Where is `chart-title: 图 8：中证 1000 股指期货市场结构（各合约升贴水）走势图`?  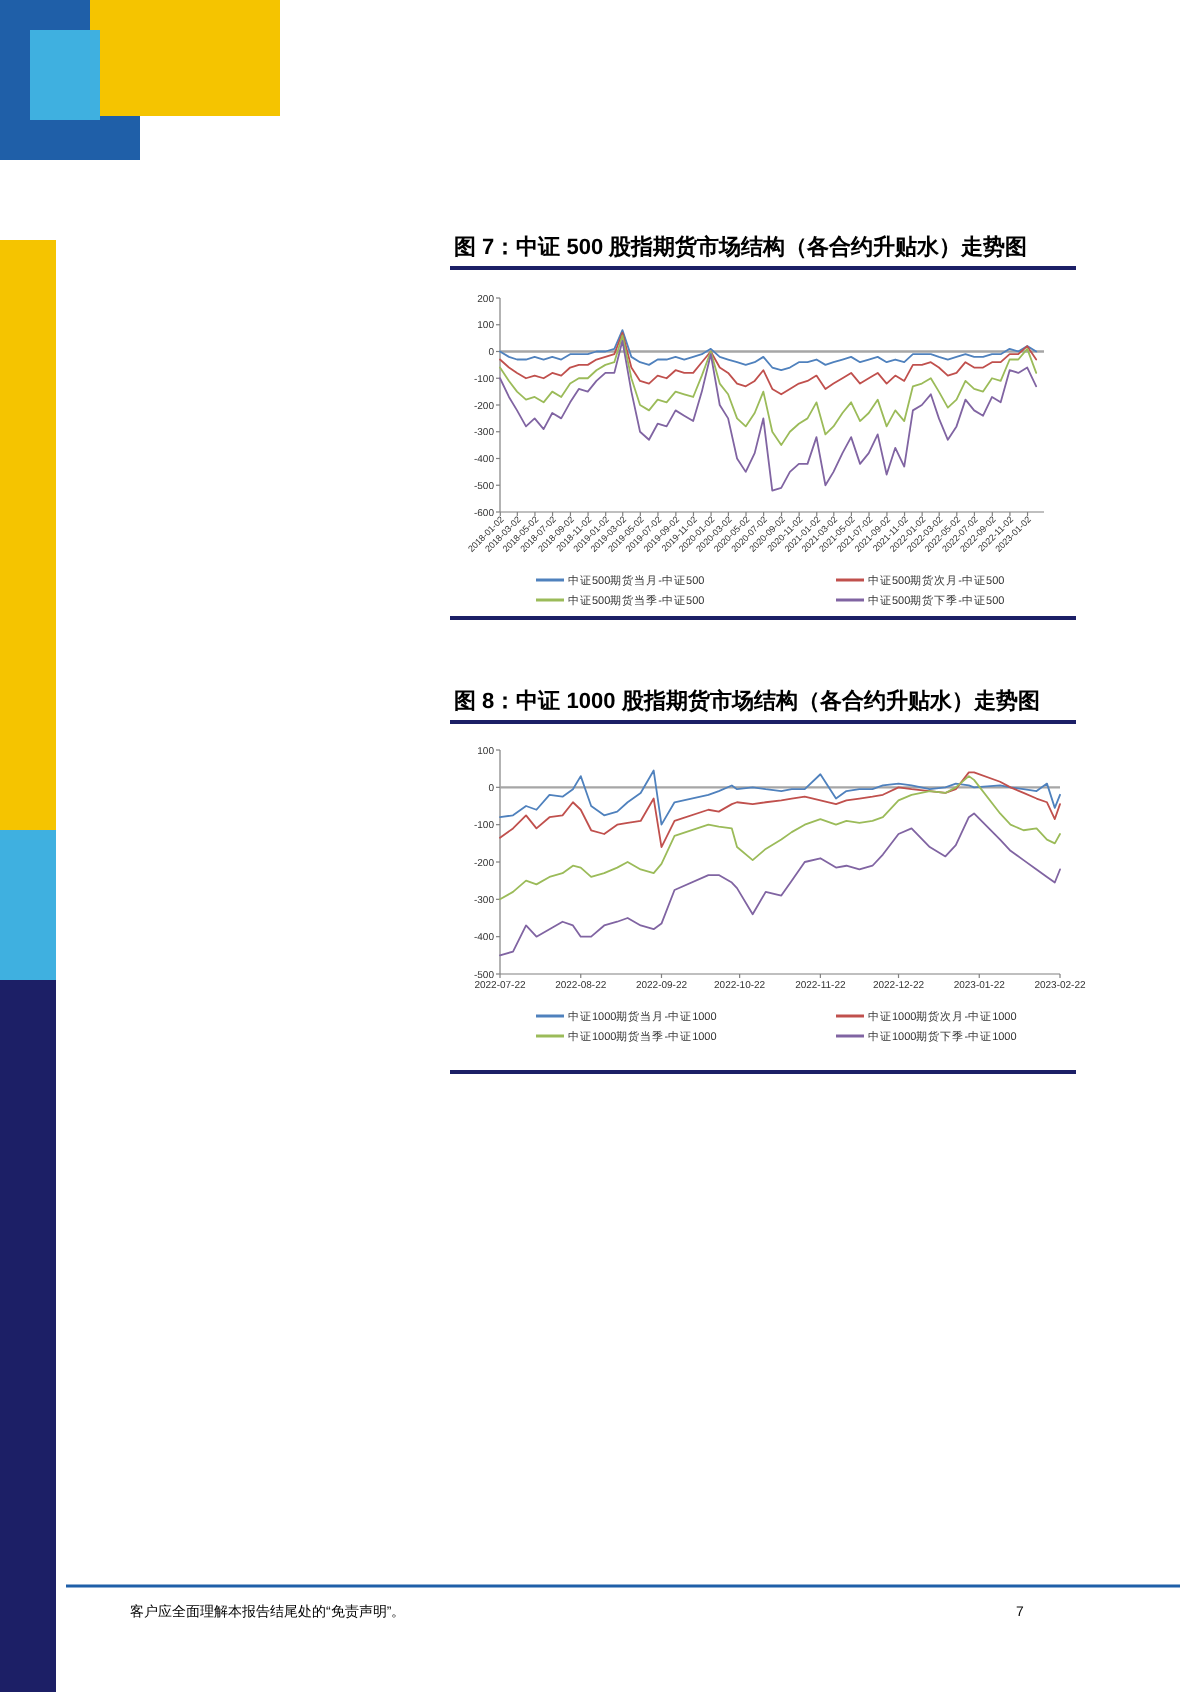 chart-title: 图 8：中证 1000 股指期货市场结构（各合约升贴水）走势图 is located at coordinates (747, 701).